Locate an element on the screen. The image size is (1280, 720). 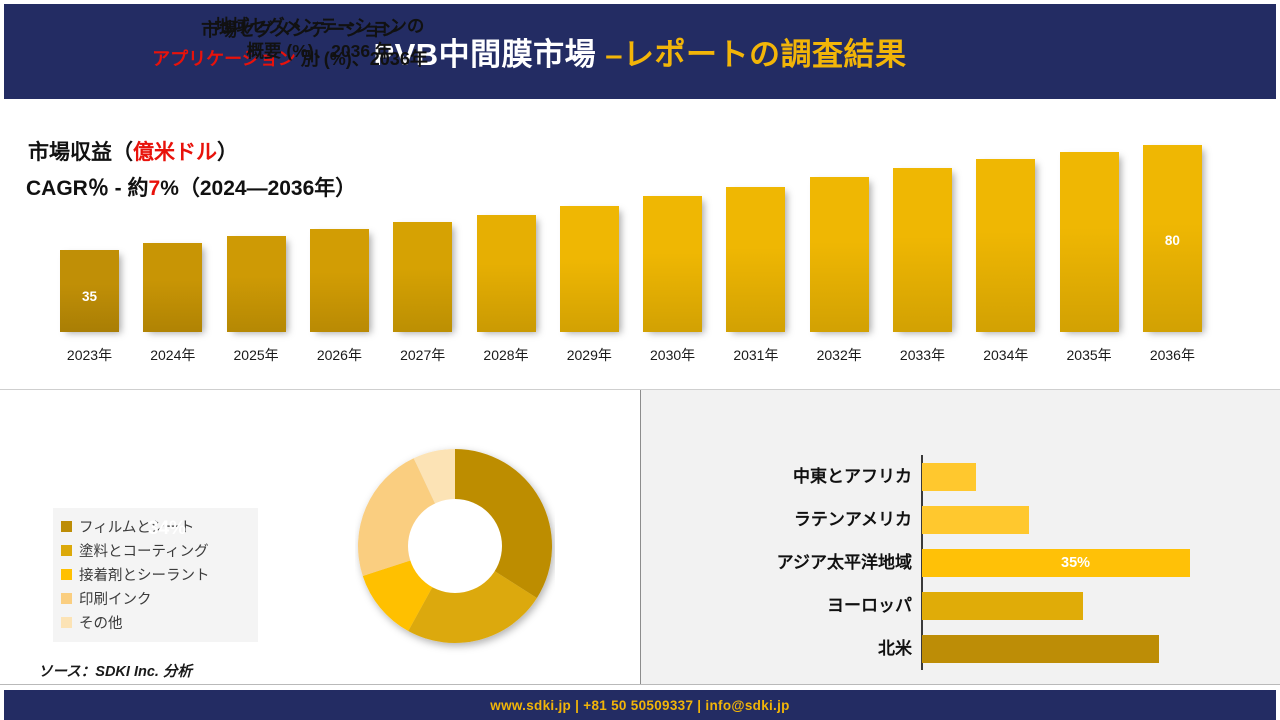
bar-column: 2035年 is located at coordinates (1089, 257).